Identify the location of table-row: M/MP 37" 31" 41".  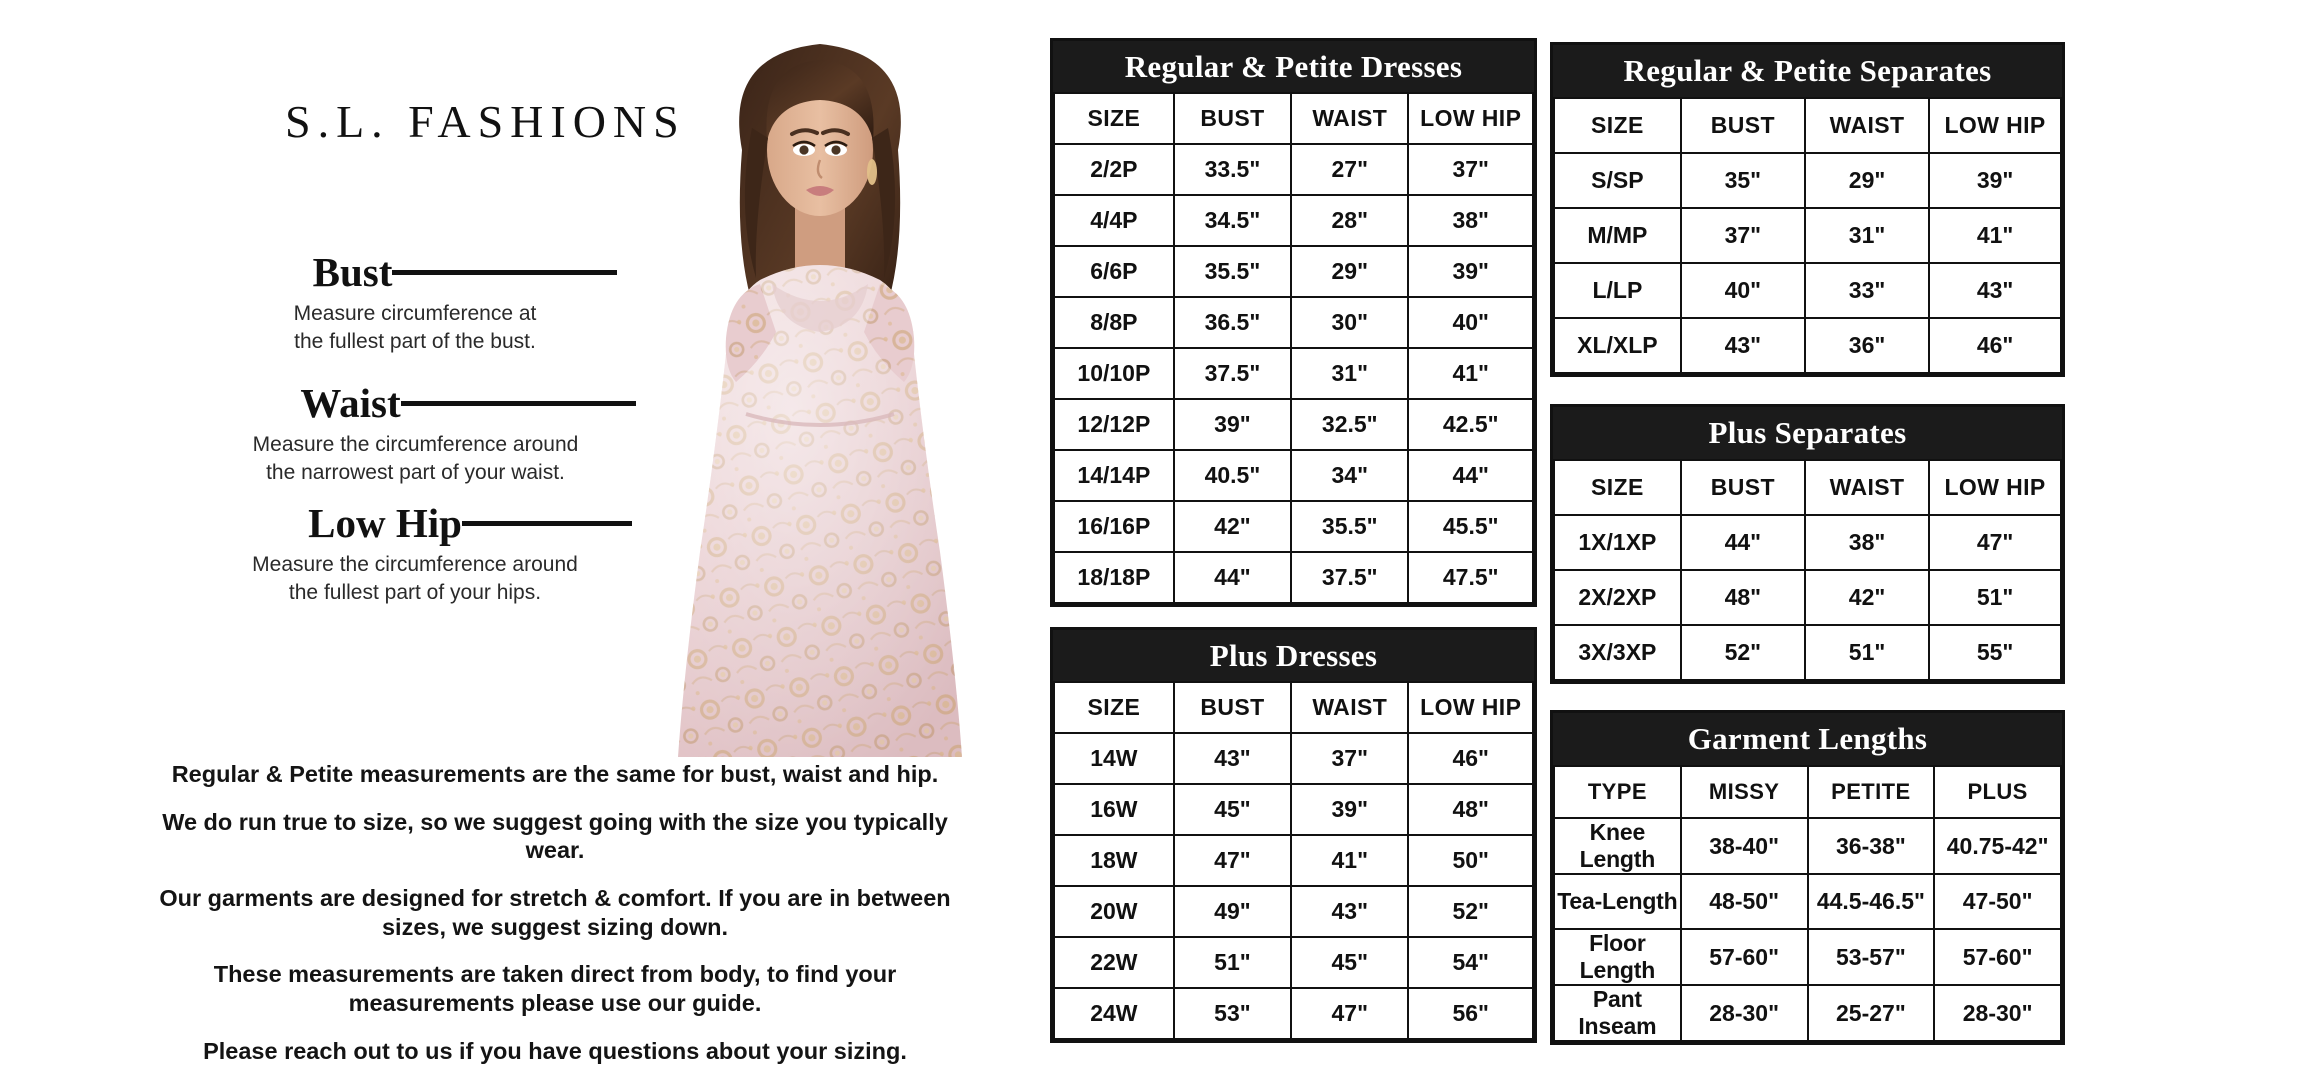
(1807, 235).